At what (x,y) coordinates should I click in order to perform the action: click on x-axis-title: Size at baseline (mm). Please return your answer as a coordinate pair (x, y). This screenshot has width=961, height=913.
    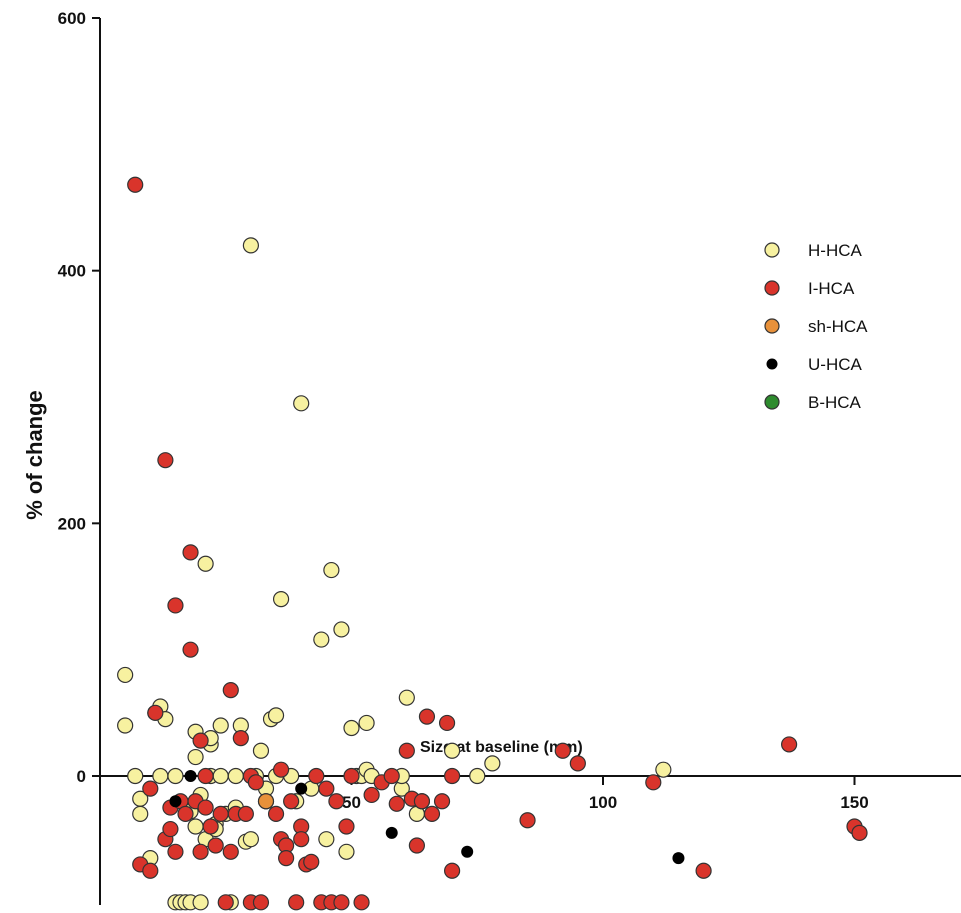
    Looking at the image, I should click on (501, 747).